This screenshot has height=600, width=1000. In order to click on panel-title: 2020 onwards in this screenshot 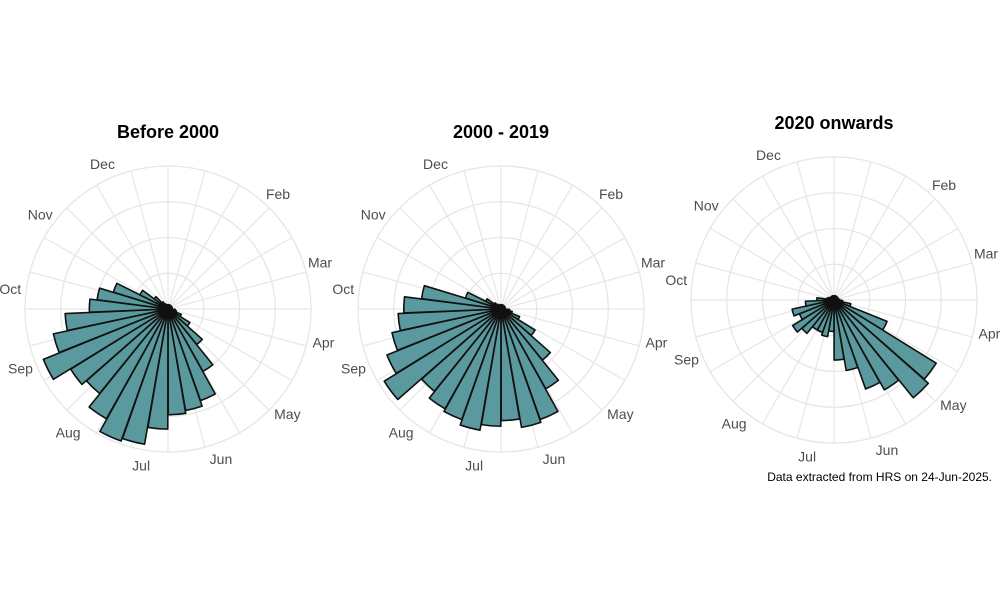, I will do `click(833, 123)`.